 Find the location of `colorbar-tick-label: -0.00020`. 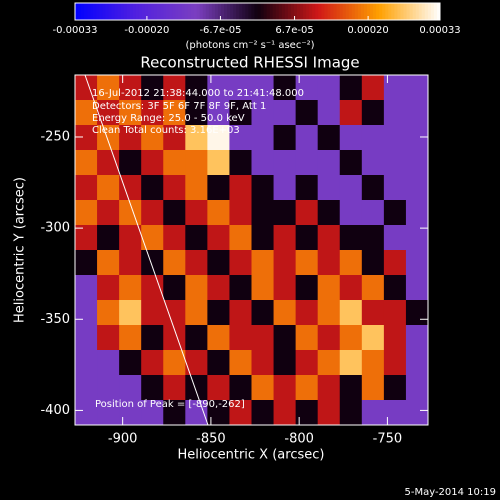

colorbar-tick-label: -0.00020 is located at coordinates (146, 30).